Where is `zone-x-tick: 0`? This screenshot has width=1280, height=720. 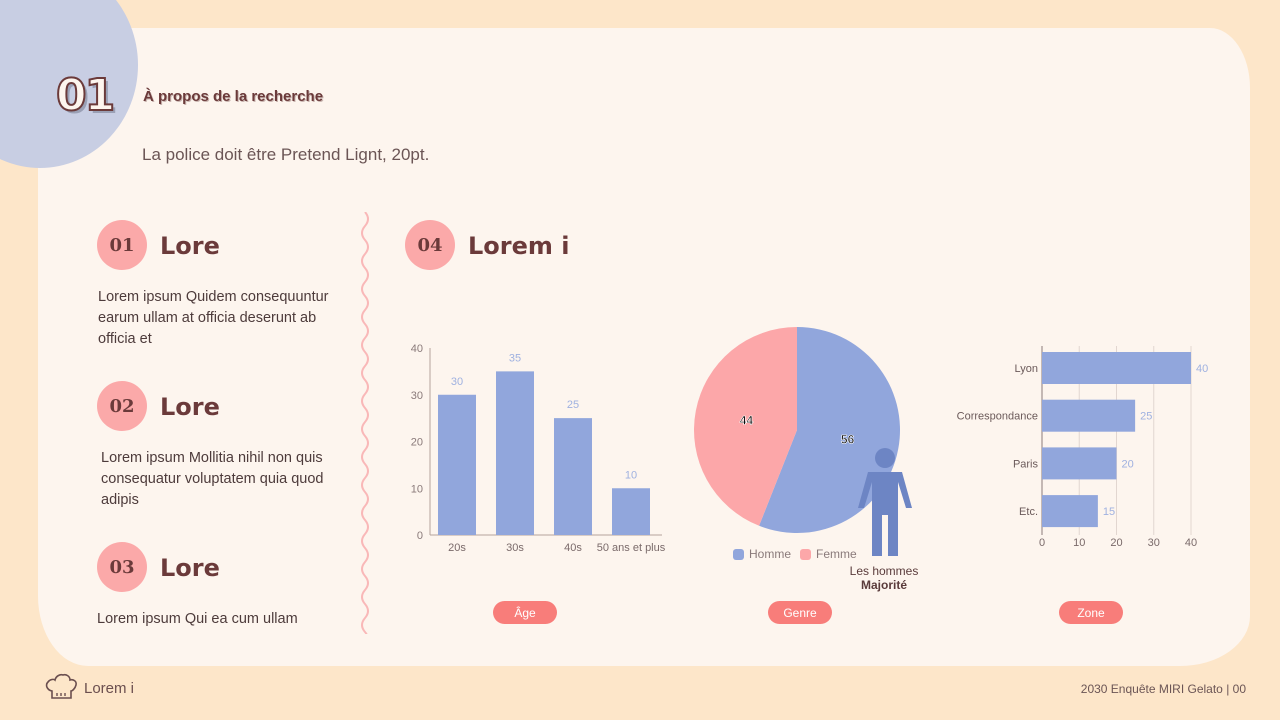
zone-x-tick: 0 is located at coordinates (1042, 543).